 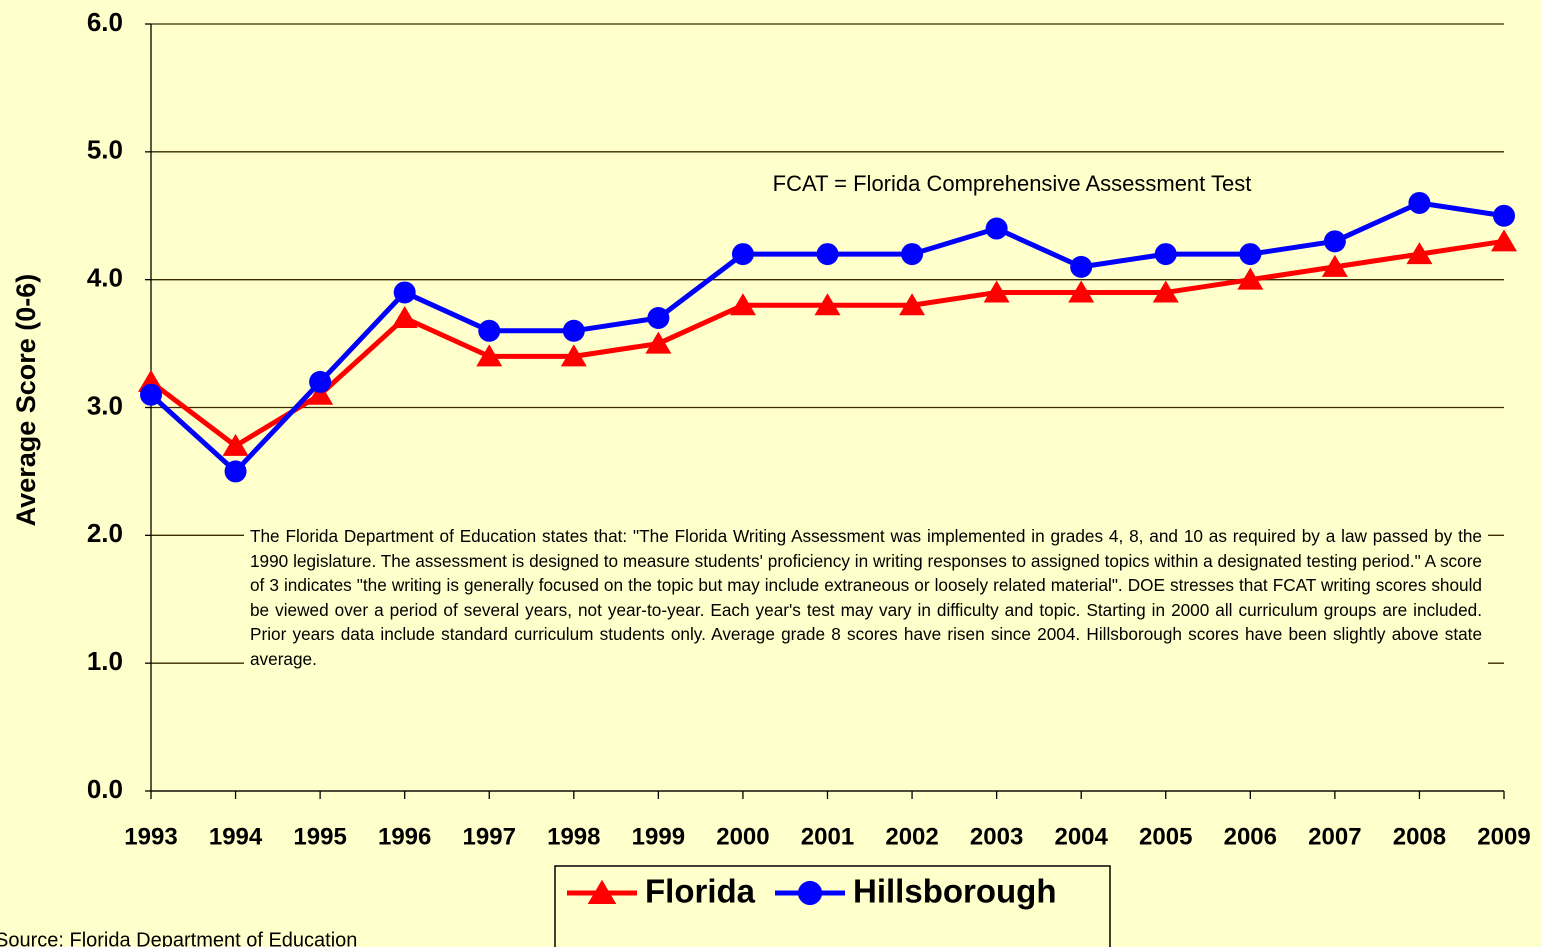 I want to click on x-tick-label: 1999, so click(x=658, y=836).